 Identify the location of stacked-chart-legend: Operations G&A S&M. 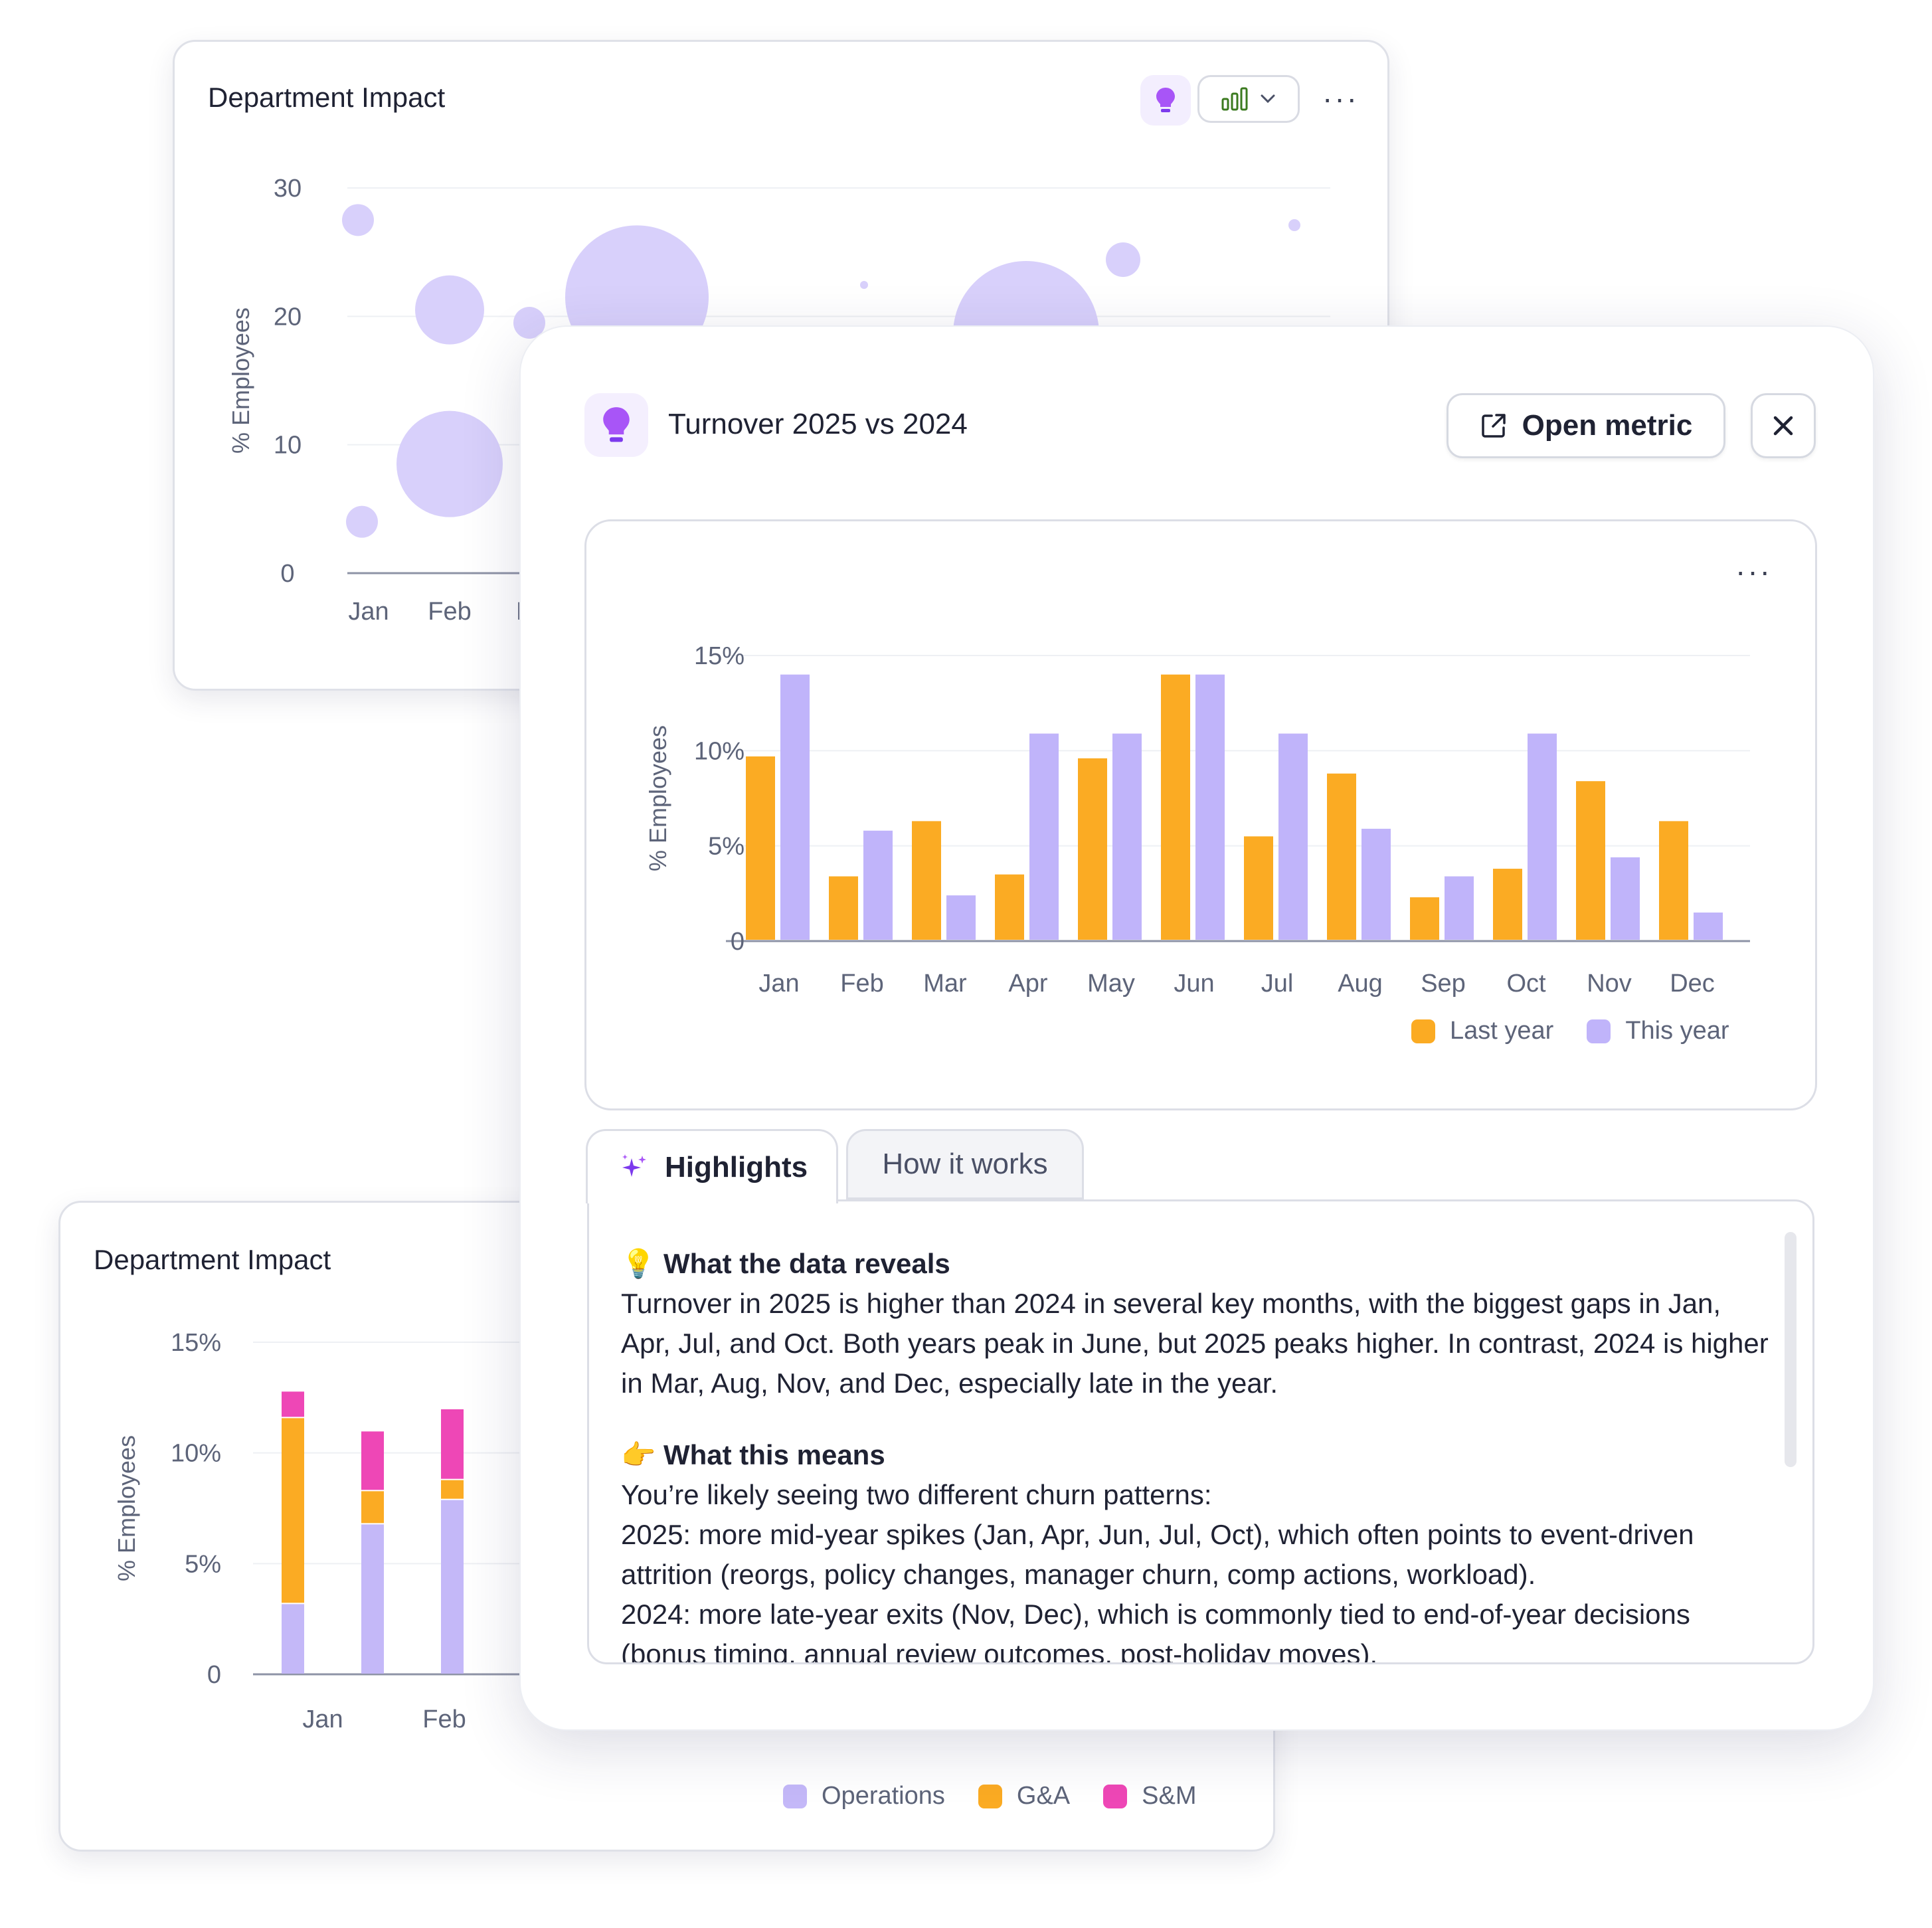
(990, 1796).